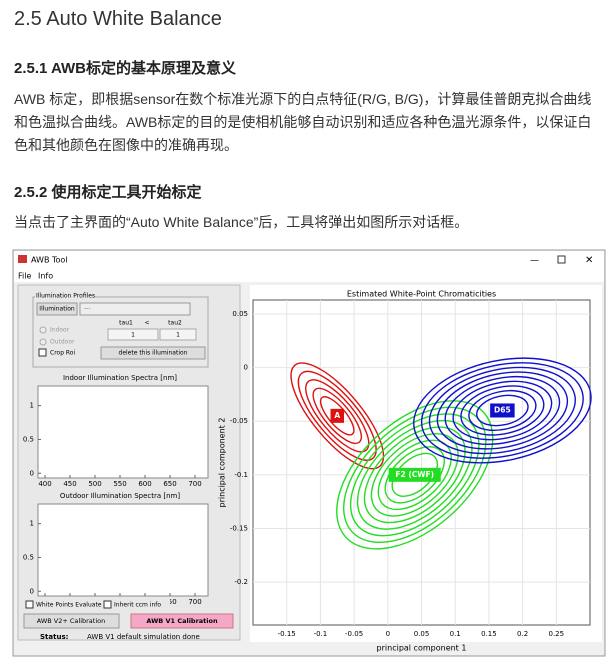 The image size is (613, 669). Describe the element at coordinates (557, 634) in the screenshot. I see `x-tick-label: 0.25` at that location.